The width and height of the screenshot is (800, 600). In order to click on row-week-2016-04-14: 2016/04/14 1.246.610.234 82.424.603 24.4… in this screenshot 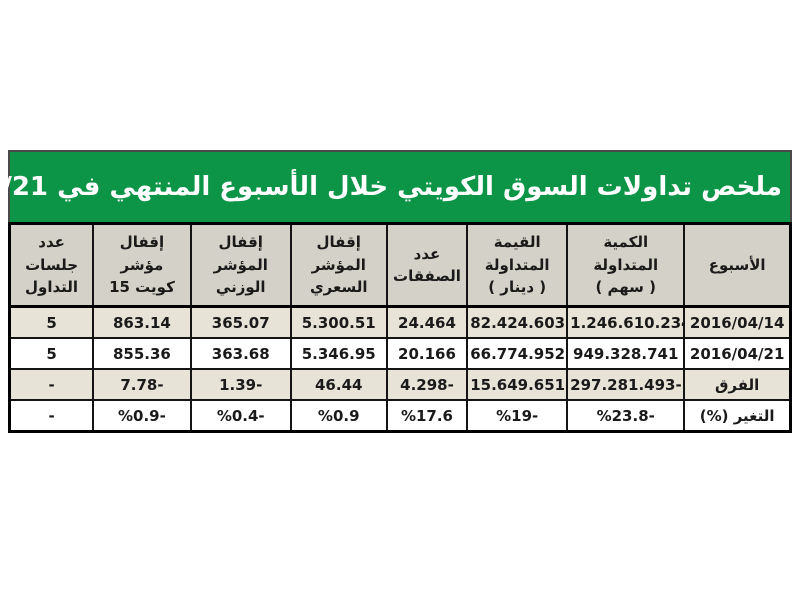, I will do `click(400, 322)`.